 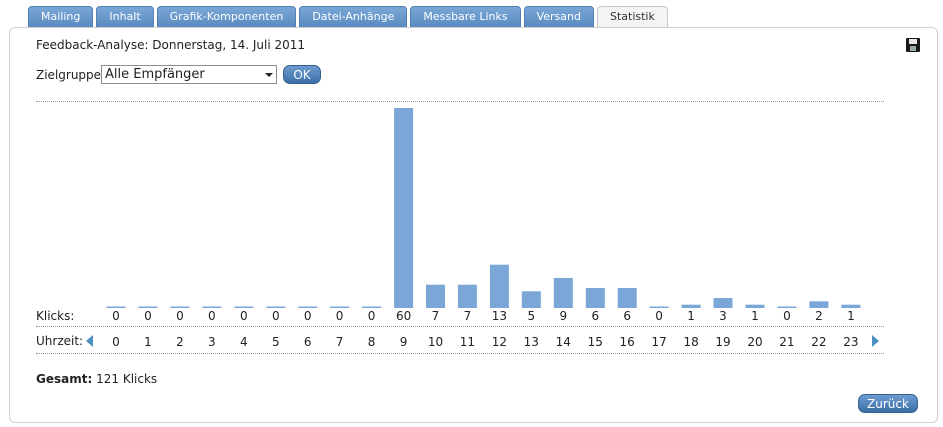 I want to click on tab-grafik-komponenten: Grafik-Komponenten, so click(x=226, y=16).